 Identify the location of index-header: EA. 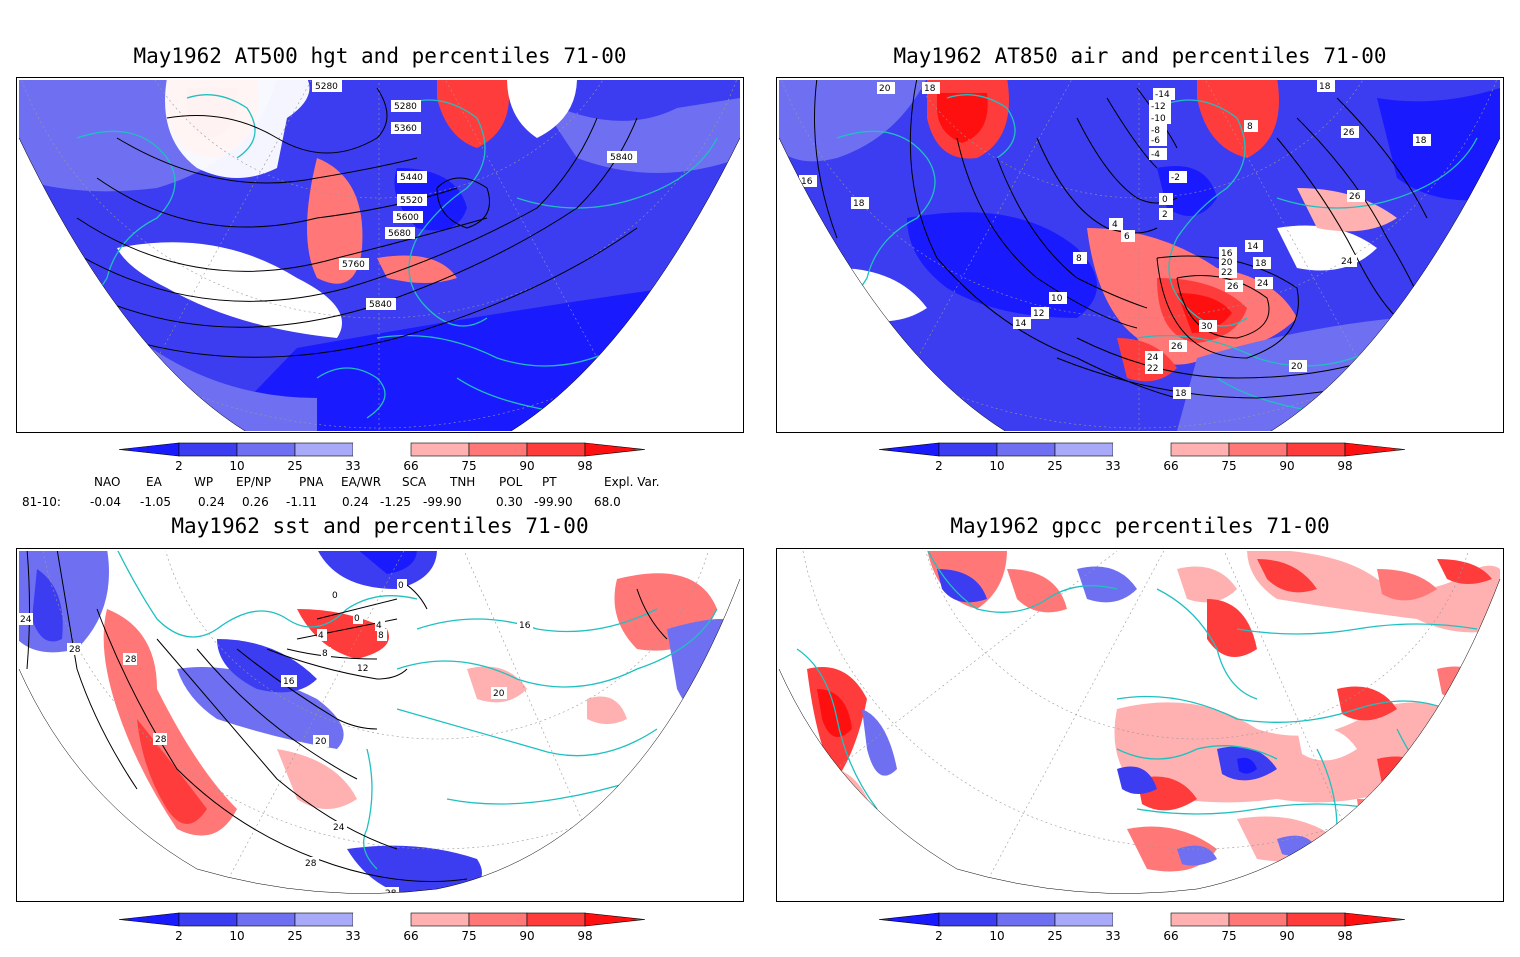
(154, 482).